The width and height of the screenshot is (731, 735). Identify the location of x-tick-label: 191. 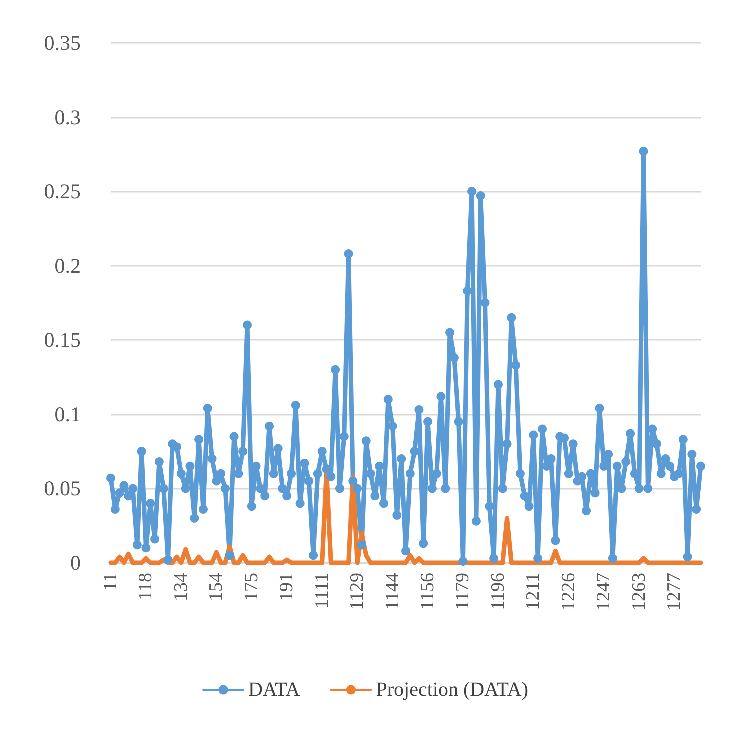
(287, 587).